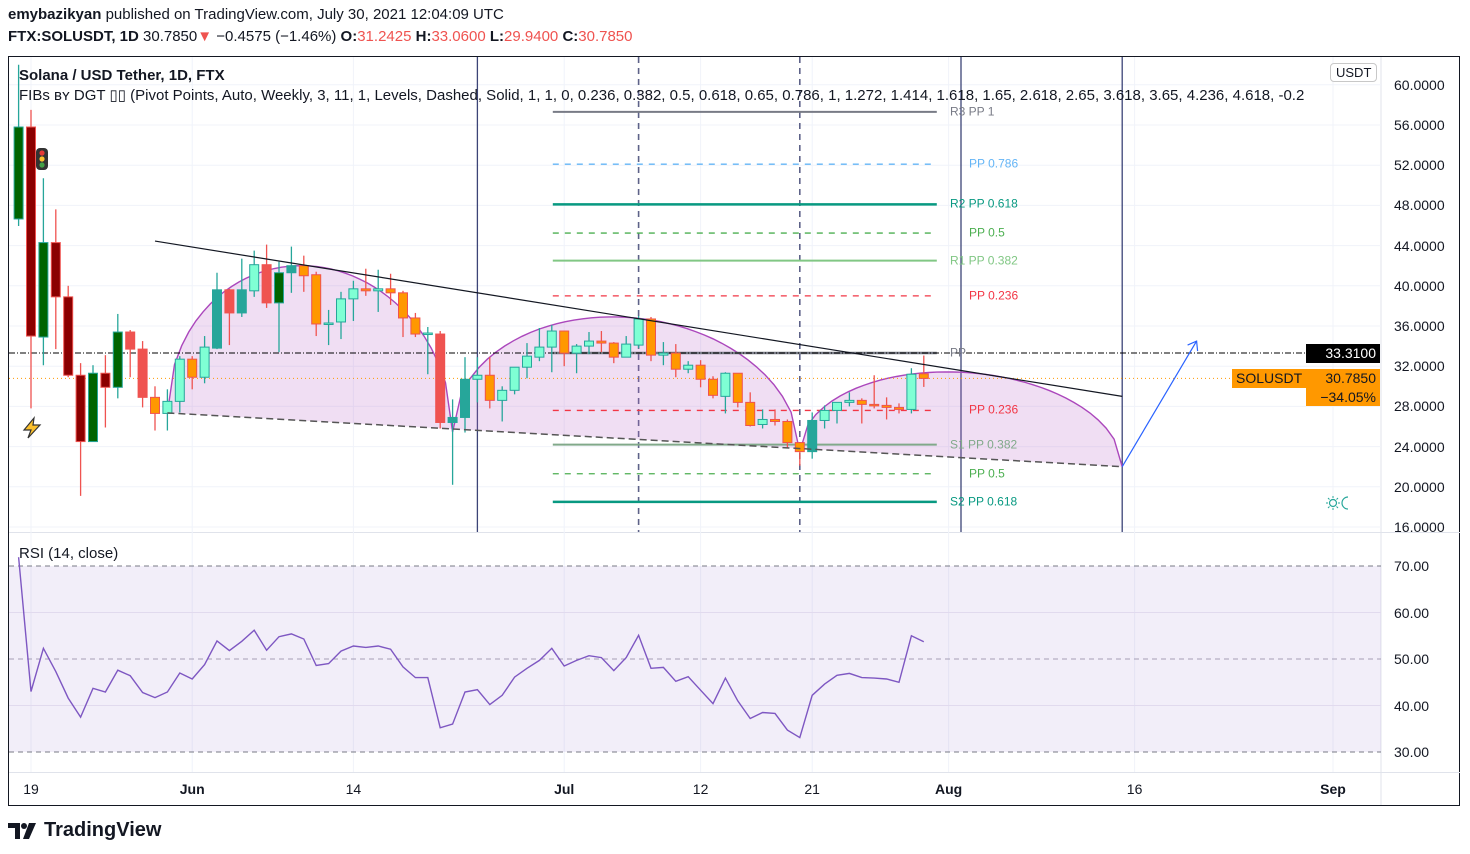 This screenshot has height=854, width=1470. Describe the element at coordinates (1419, 527) in the screenshot. I see `price-tick-label: 16.0000` at that location.